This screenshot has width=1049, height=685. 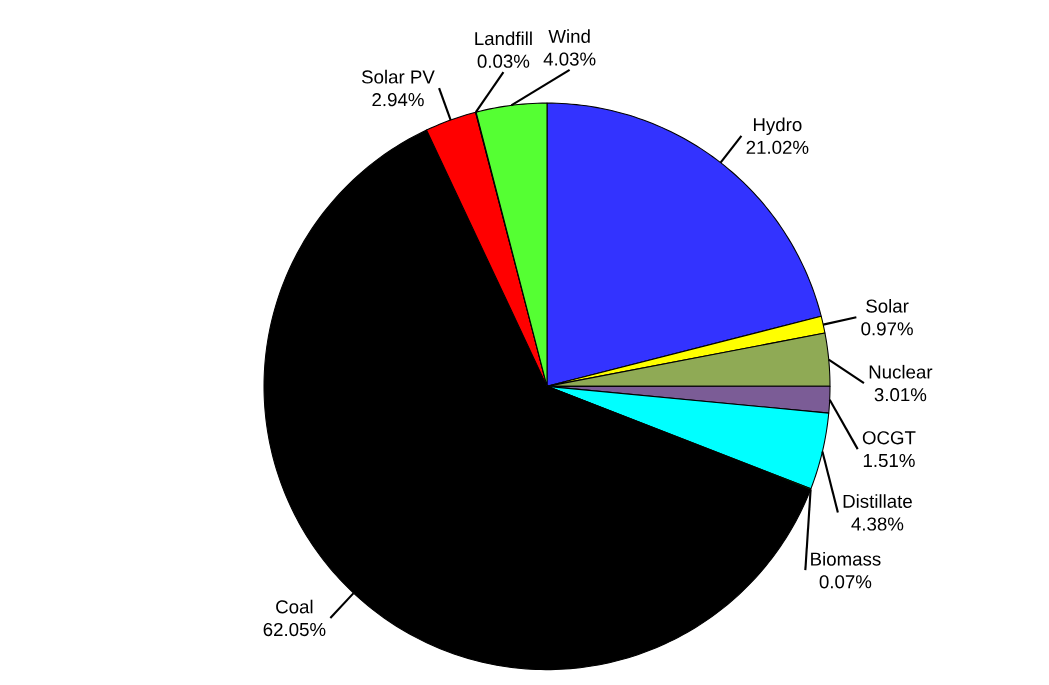 What do you see at coordinates (777, 126) in the screenshot?
I see `slice-label: Hydro` at bounding box center [777, 126].